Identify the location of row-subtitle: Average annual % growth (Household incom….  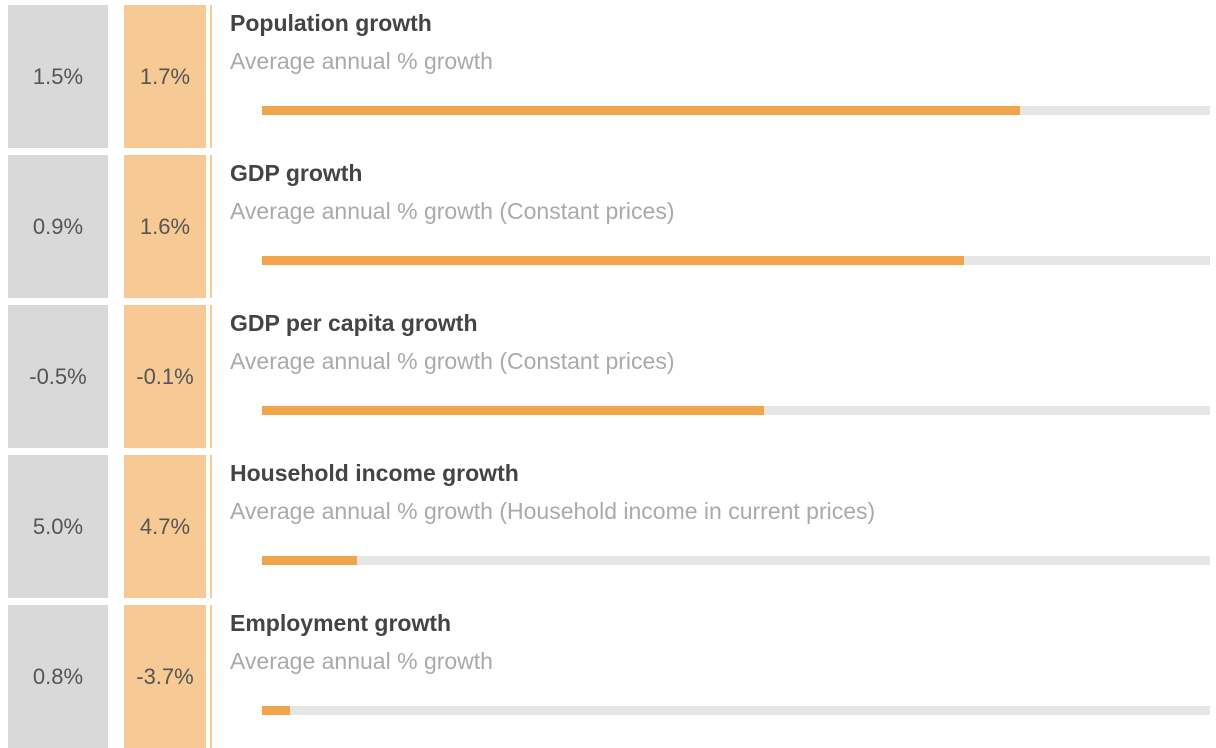
(553, 511).